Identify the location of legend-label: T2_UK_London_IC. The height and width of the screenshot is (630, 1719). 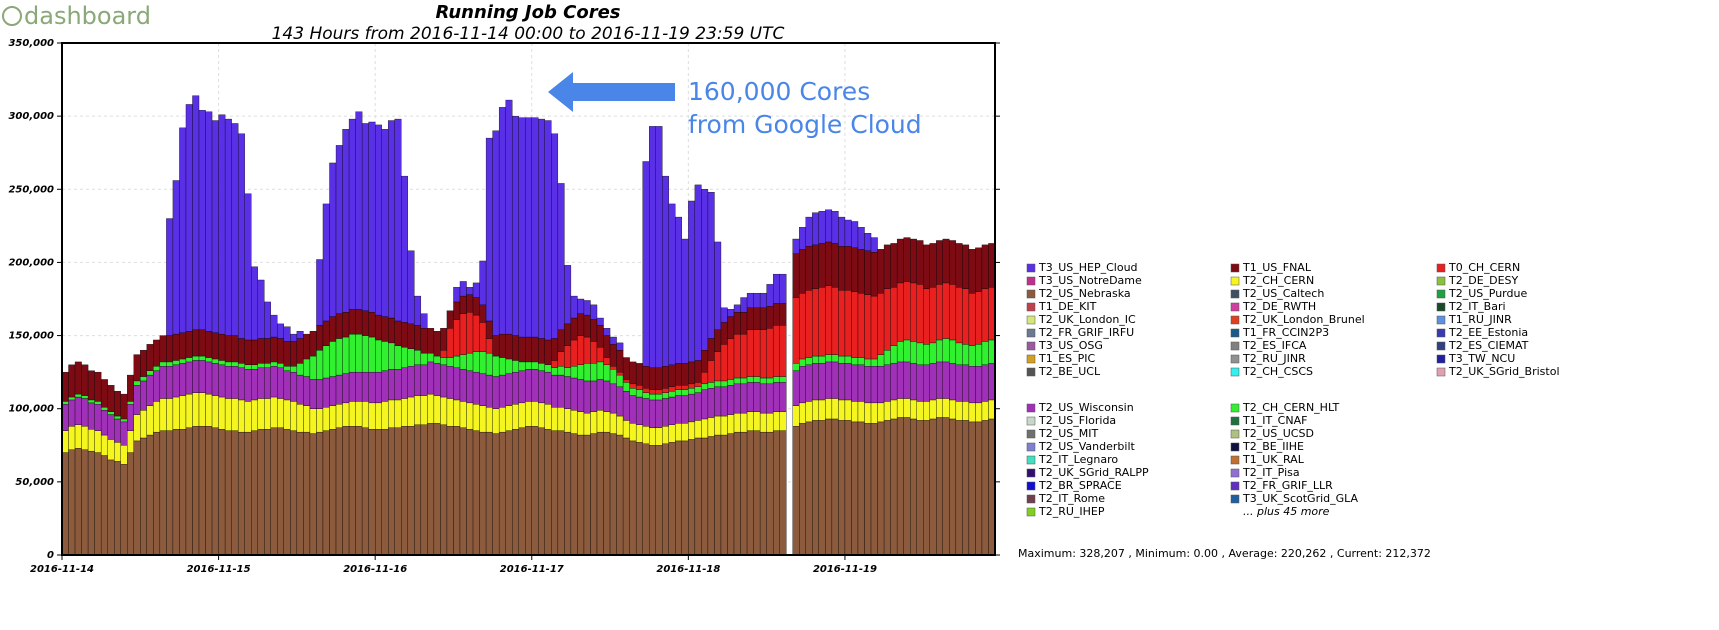
(1087, 319).